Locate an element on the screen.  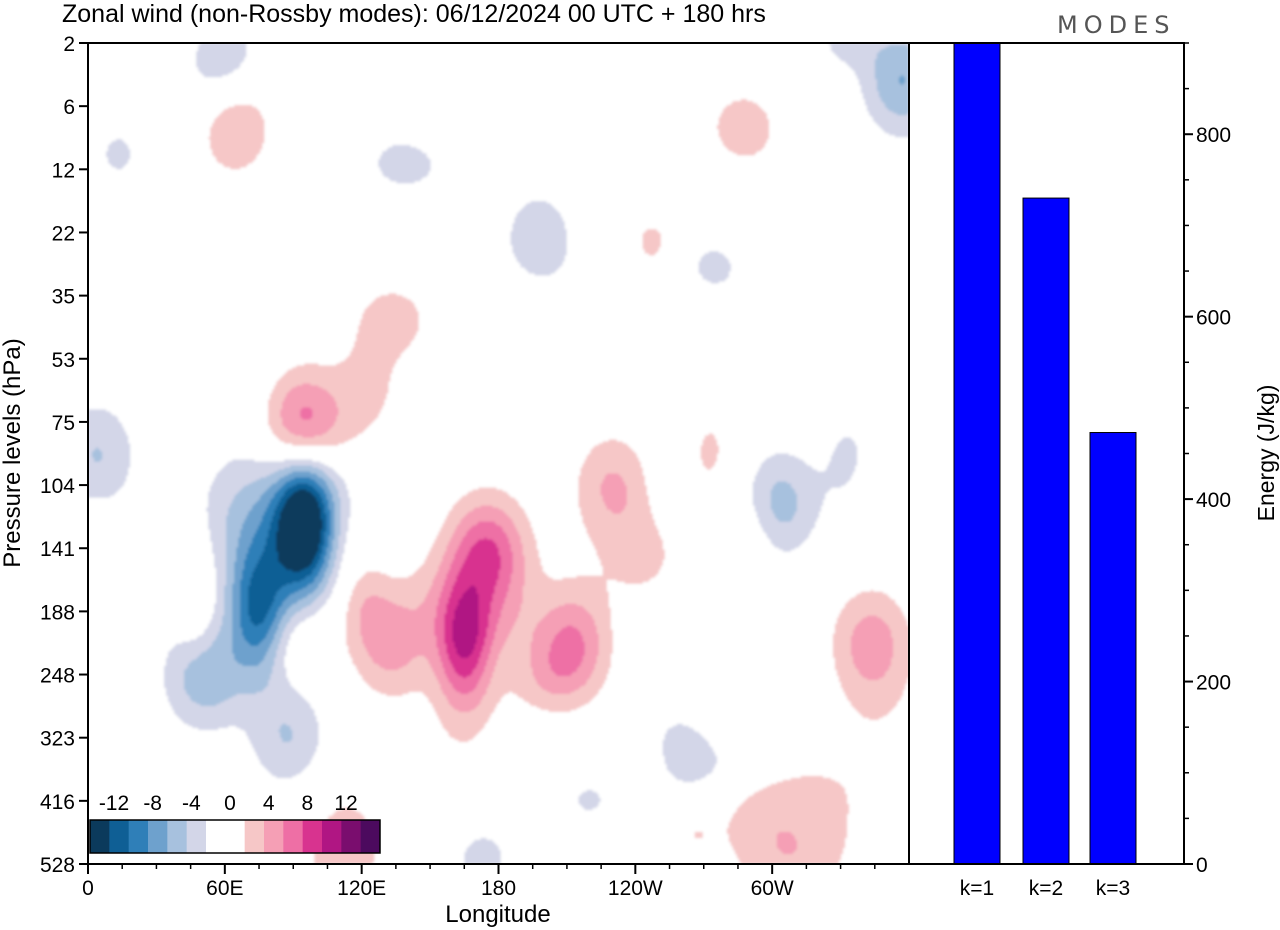
bar-category-label: k=3 is located at coordinates (1113, 888).